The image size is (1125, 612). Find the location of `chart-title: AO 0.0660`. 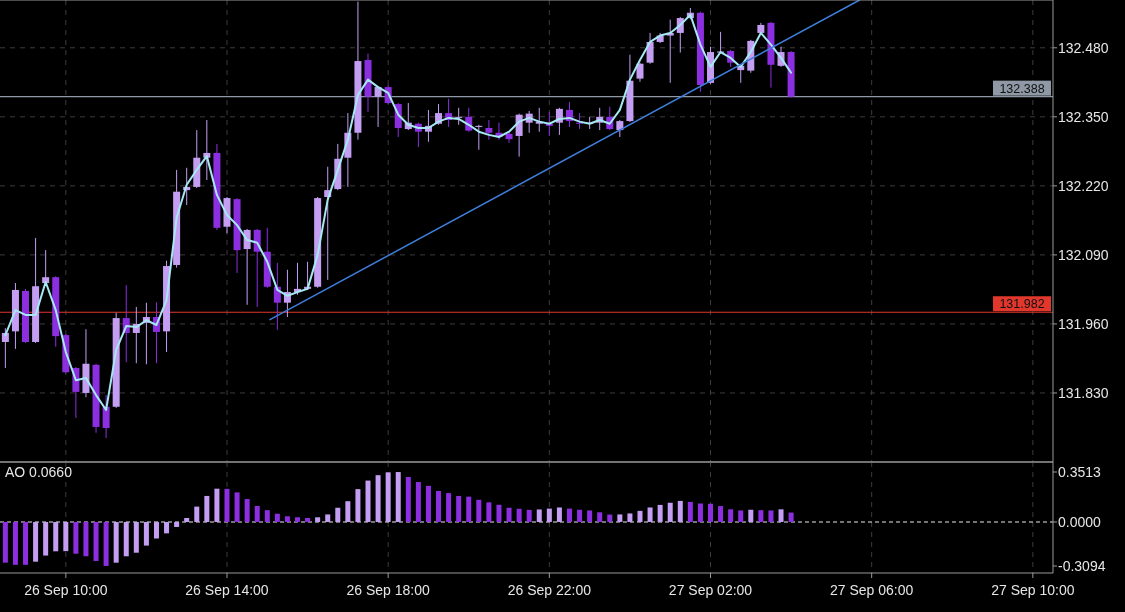

chart-title: AO 0.0660 is located at coordinates (39, 472).